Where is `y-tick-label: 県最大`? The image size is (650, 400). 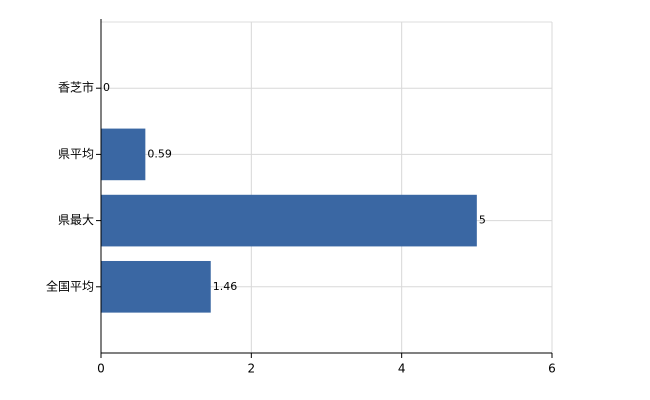
y-tick-label: 県最大 is located at coordinates (76, 220).